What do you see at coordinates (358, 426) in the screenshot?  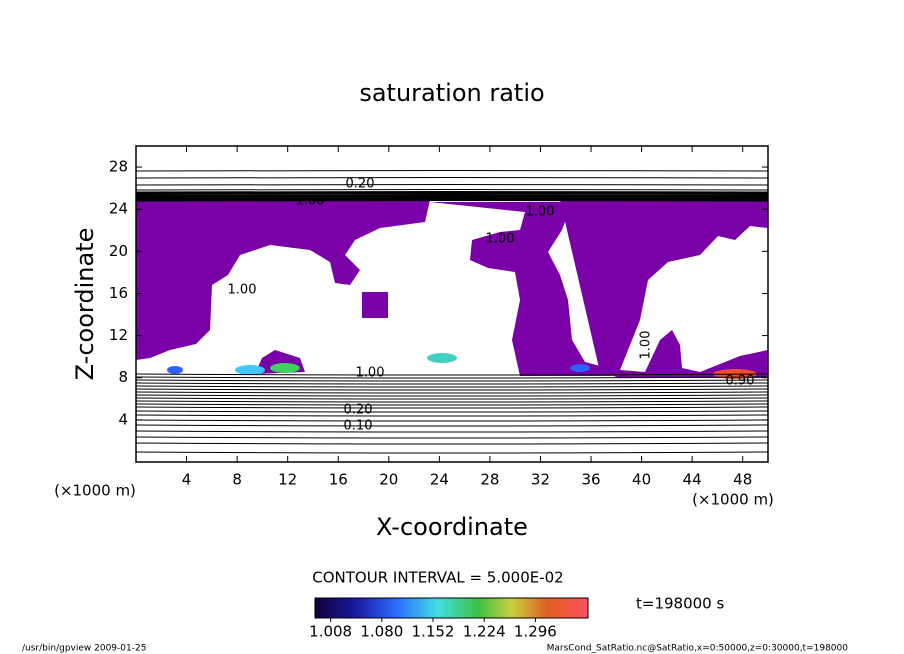 I see `contour-label: 0.10` at bounding box center [358, 426].